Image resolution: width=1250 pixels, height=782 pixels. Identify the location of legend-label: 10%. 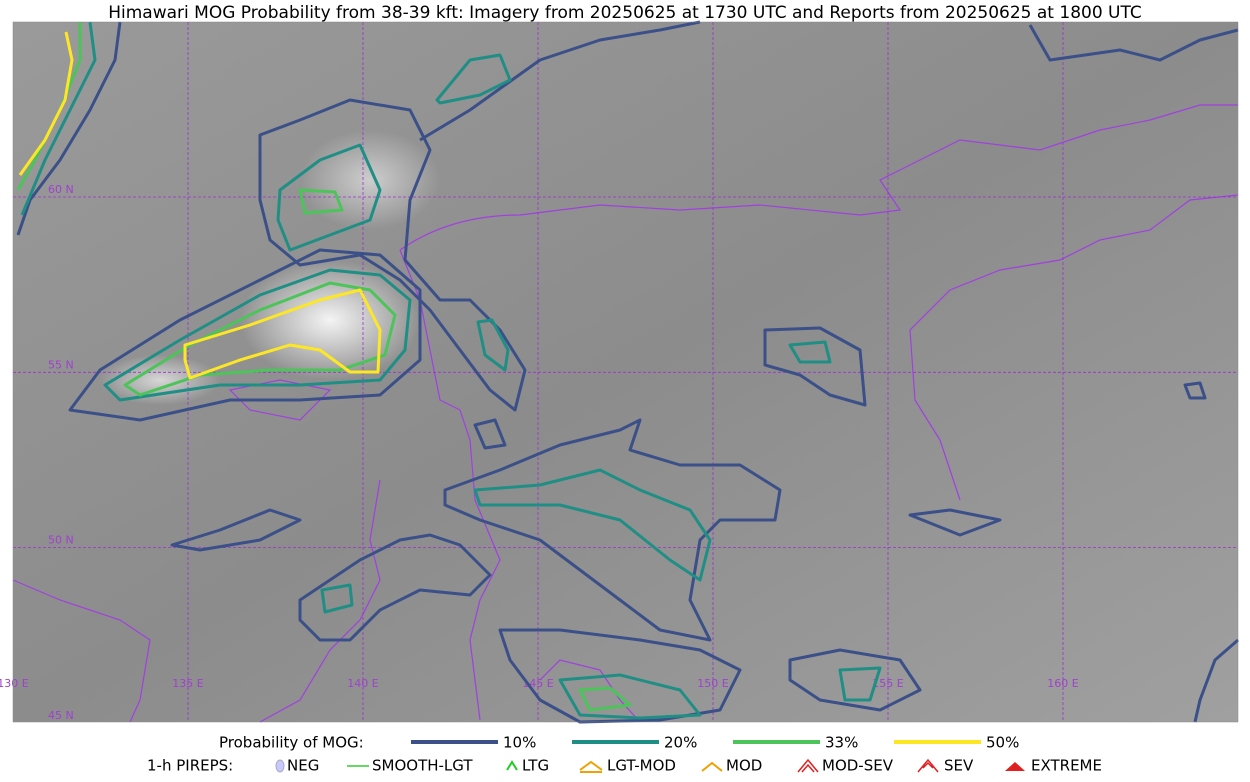
(519, 743).